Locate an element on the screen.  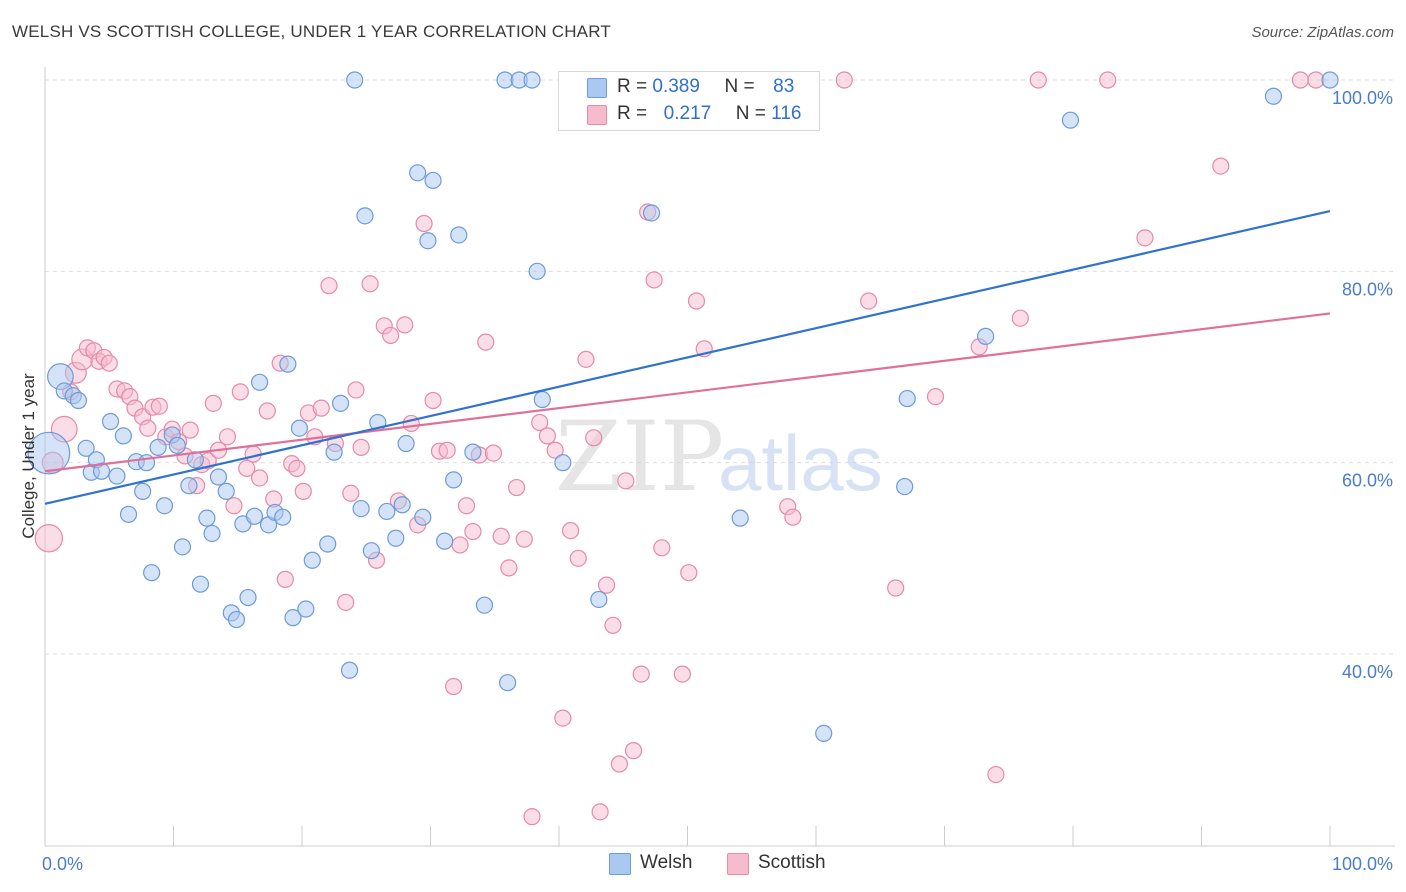
legend-row-welsh: R = 0.389 N = 83 is located at coordinates (705, 87).